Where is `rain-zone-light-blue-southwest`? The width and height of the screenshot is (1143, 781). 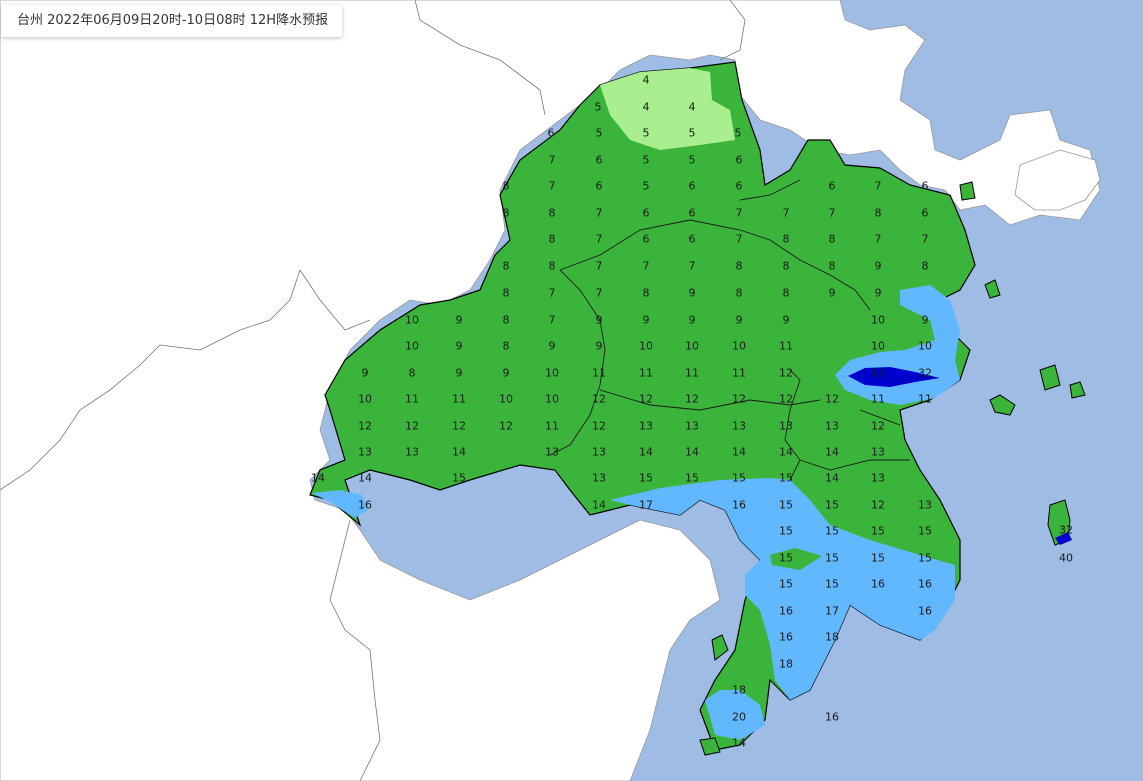
rain-zone-light-blue-southwest is located at coordinates (735, 715).